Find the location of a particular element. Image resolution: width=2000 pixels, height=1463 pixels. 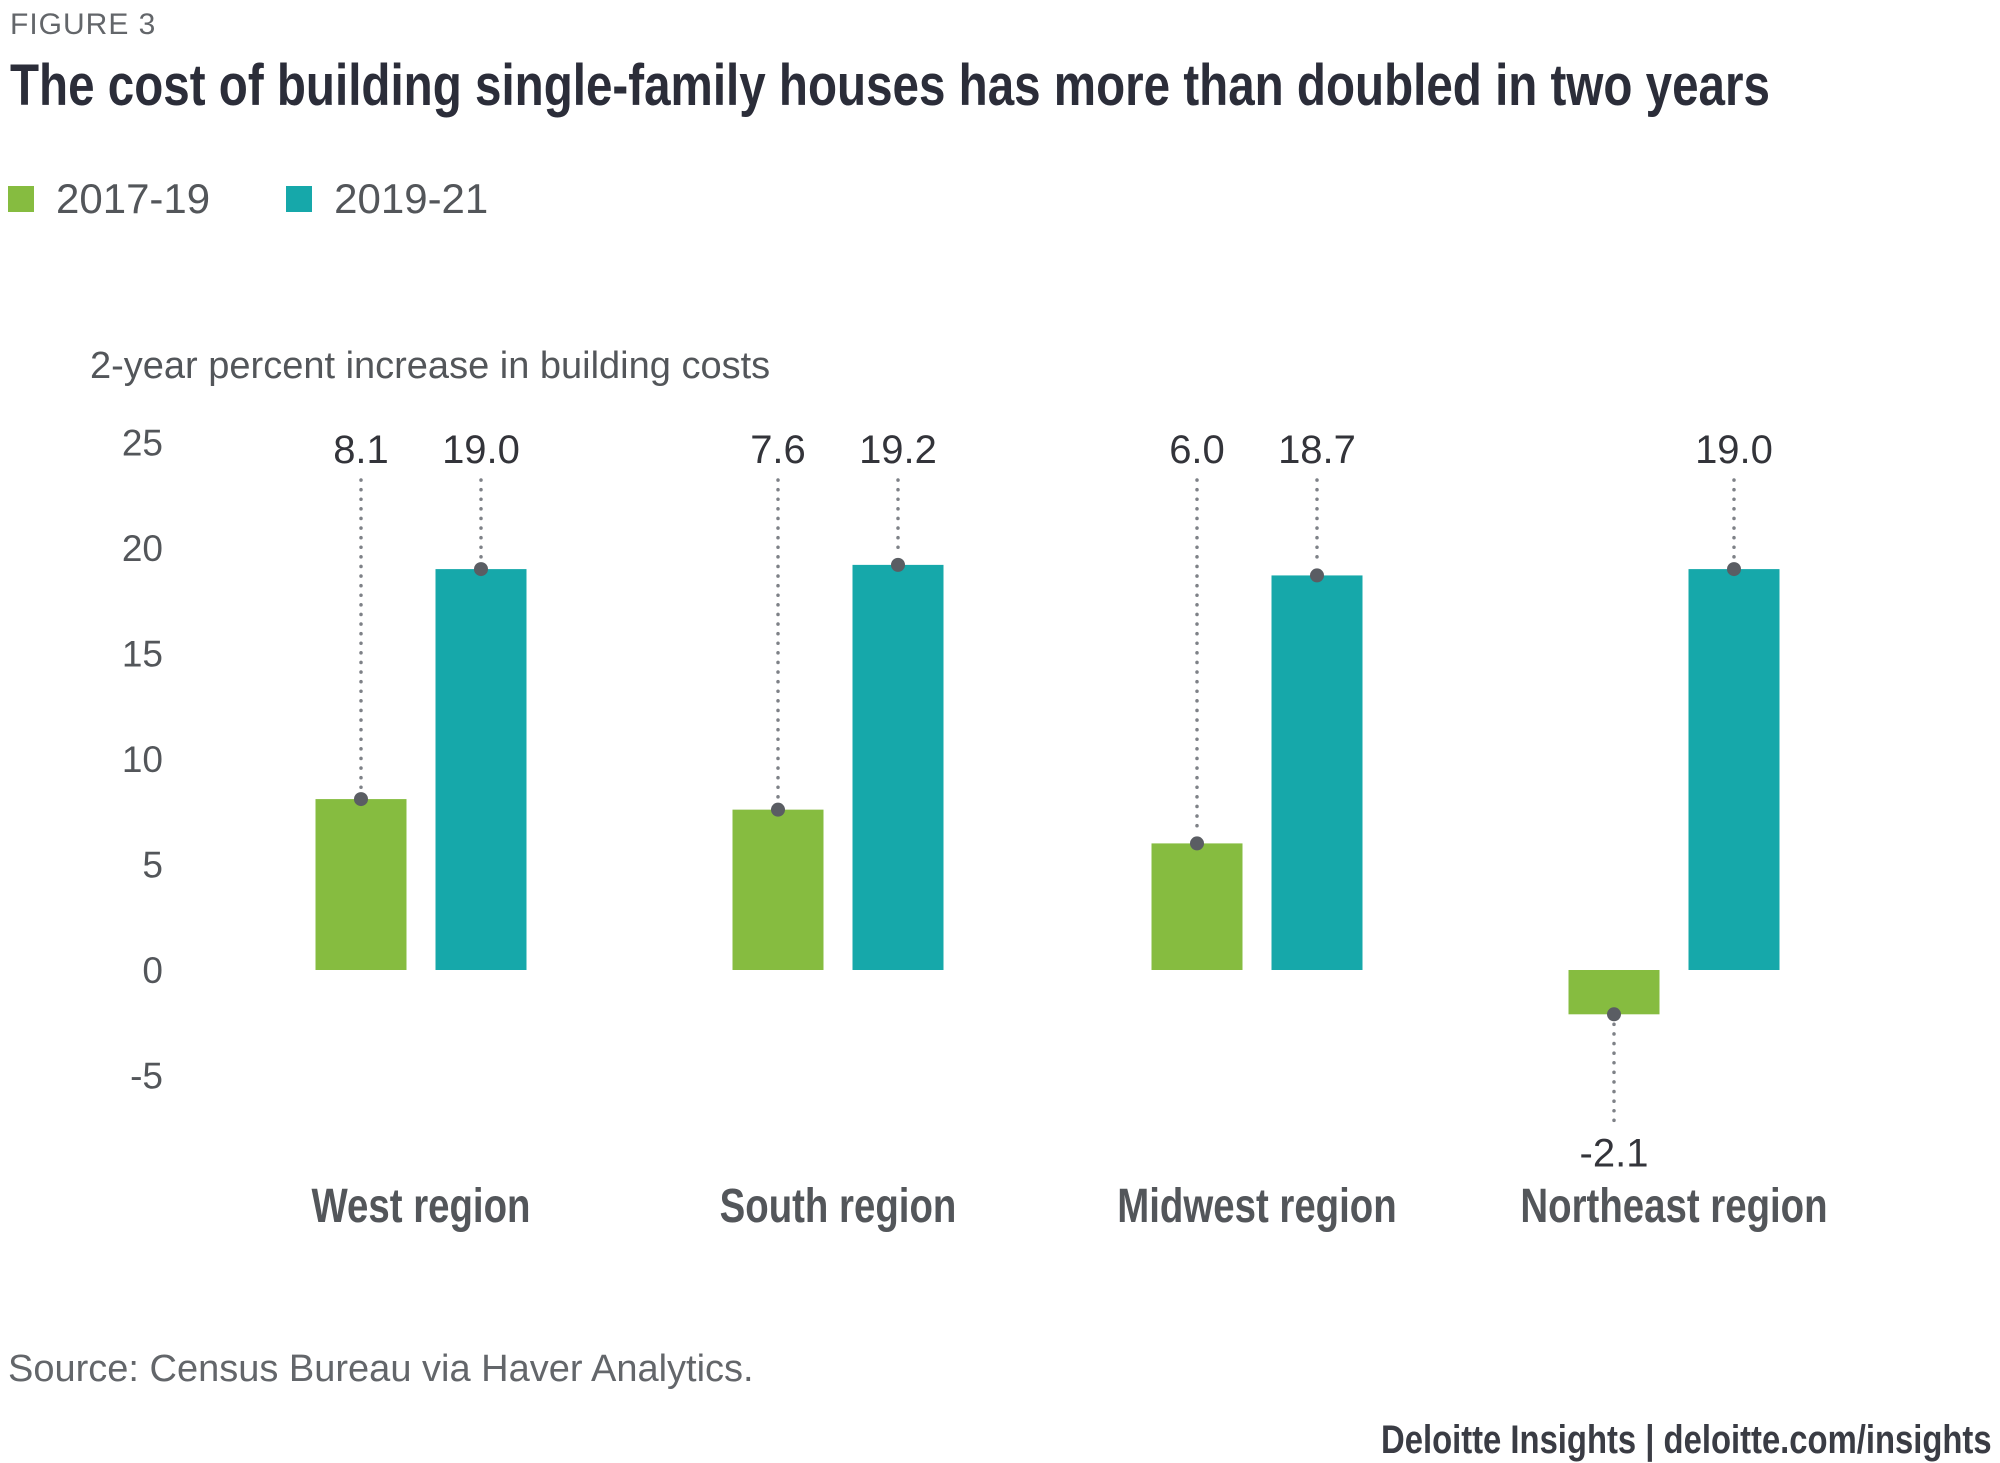

legend-item-2019-21: 2019-21 is located at coordinates (387, 199).